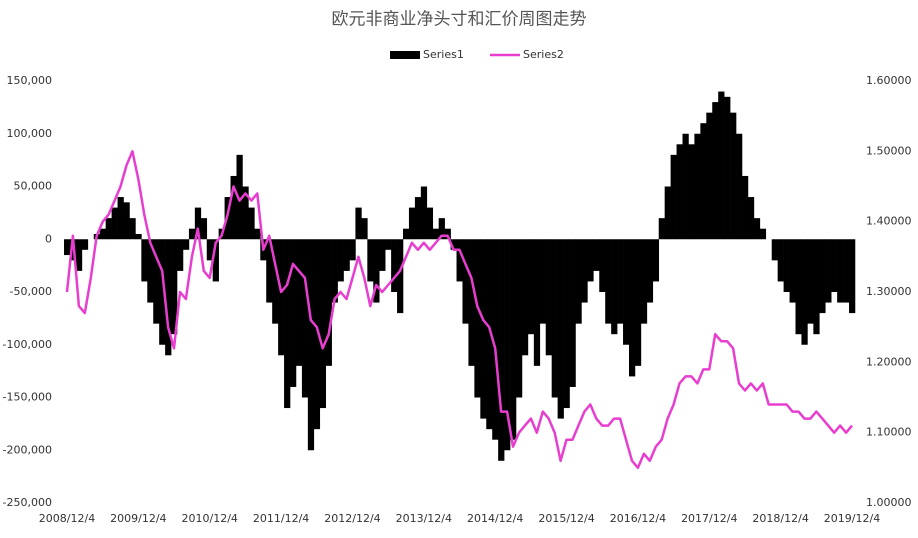 This screenshot has height=538, width=918. Describe the element at coordinates (30, 133) in the screenshot. I see `y-tick-label: 100,000` at that location.